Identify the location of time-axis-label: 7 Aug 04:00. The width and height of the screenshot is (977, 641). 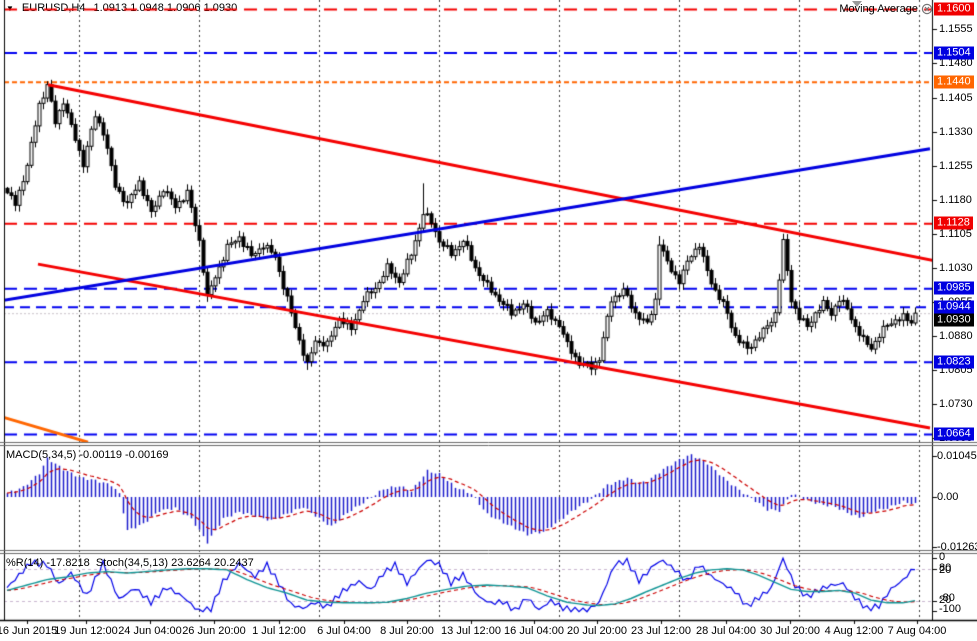
(917, 631).